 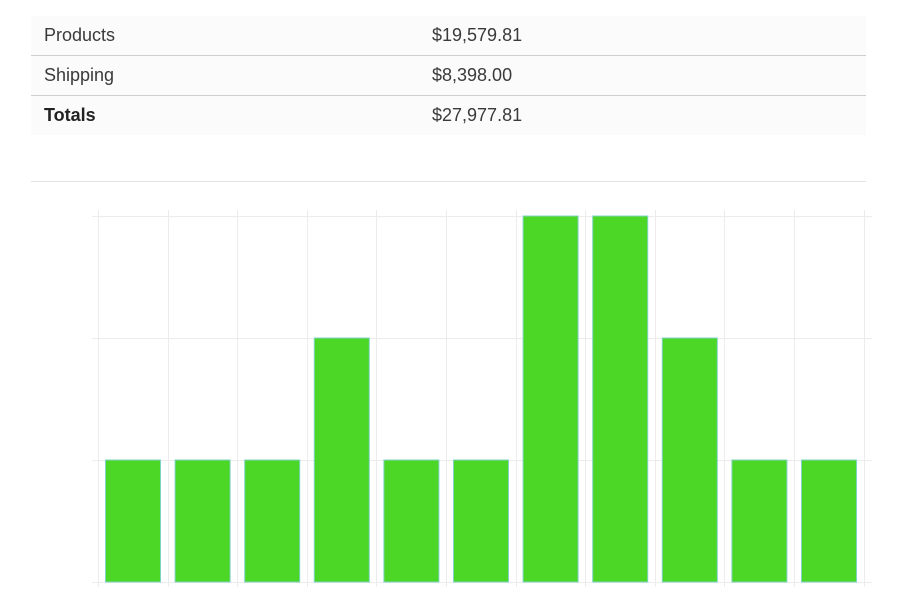 I want to click on section-divider, so click(x=448, y=181).